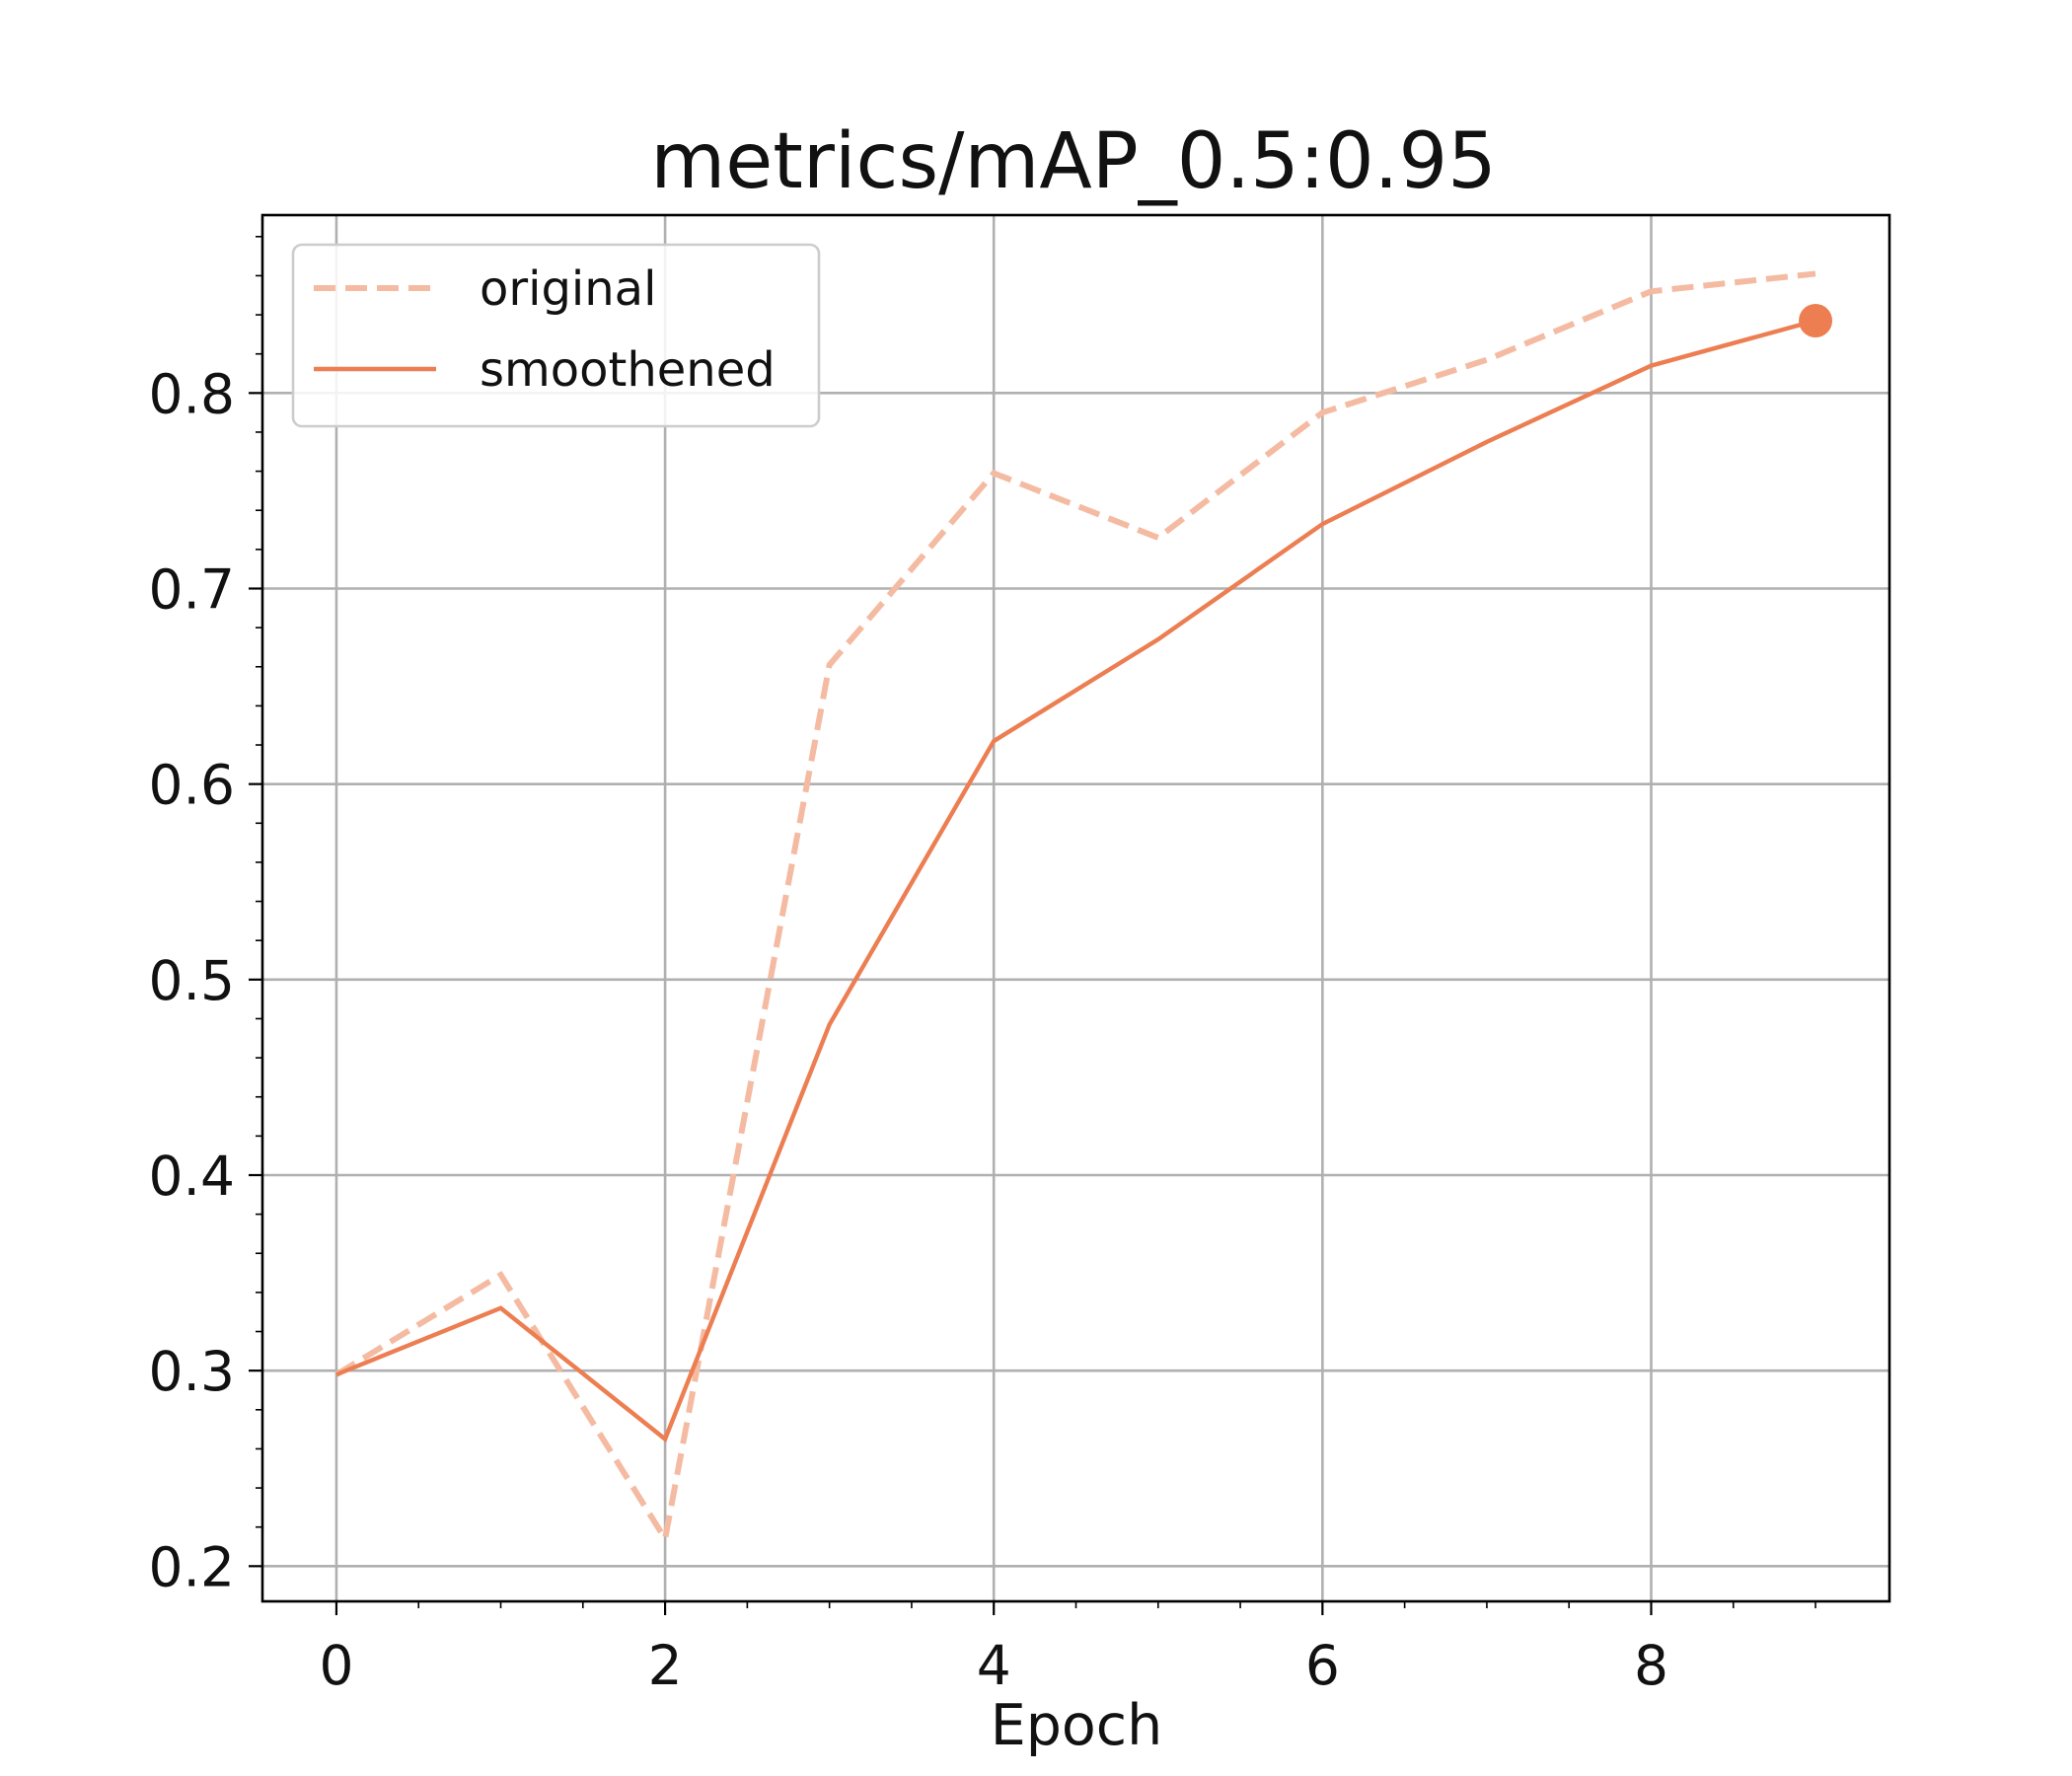 The height and width of the screenshot is (1776, 2072). I want to click on x-tick-label: 8, so click(1651, 1666).